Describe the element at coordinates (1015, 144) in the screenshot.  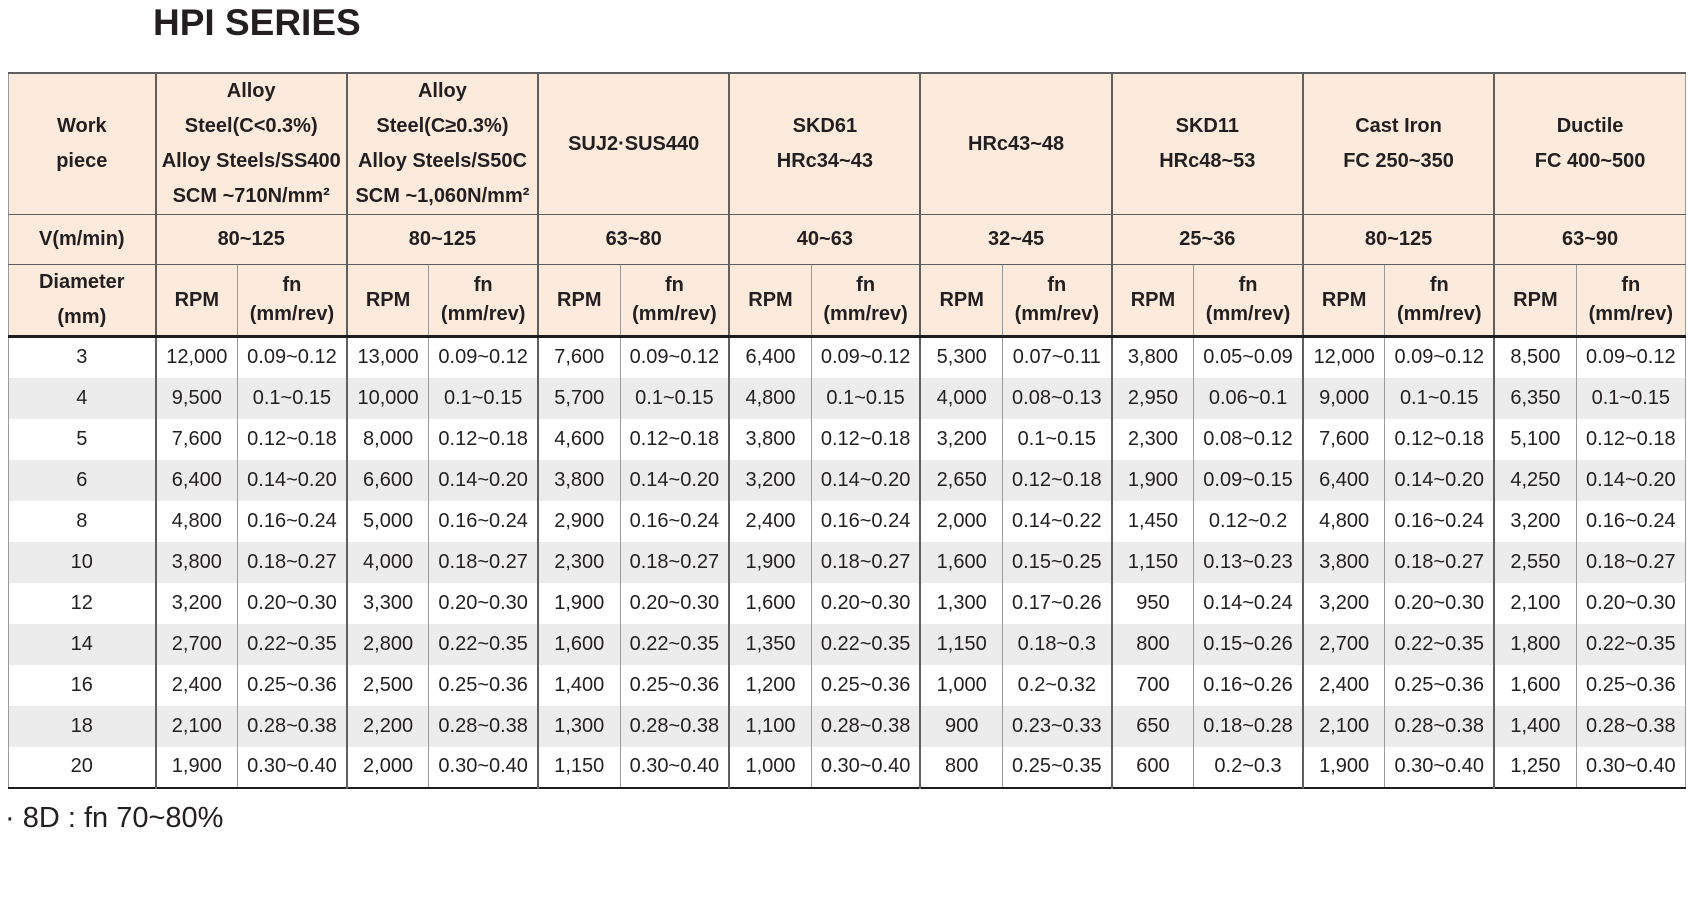
I see `material-header-4: HRc43~48` at that location.